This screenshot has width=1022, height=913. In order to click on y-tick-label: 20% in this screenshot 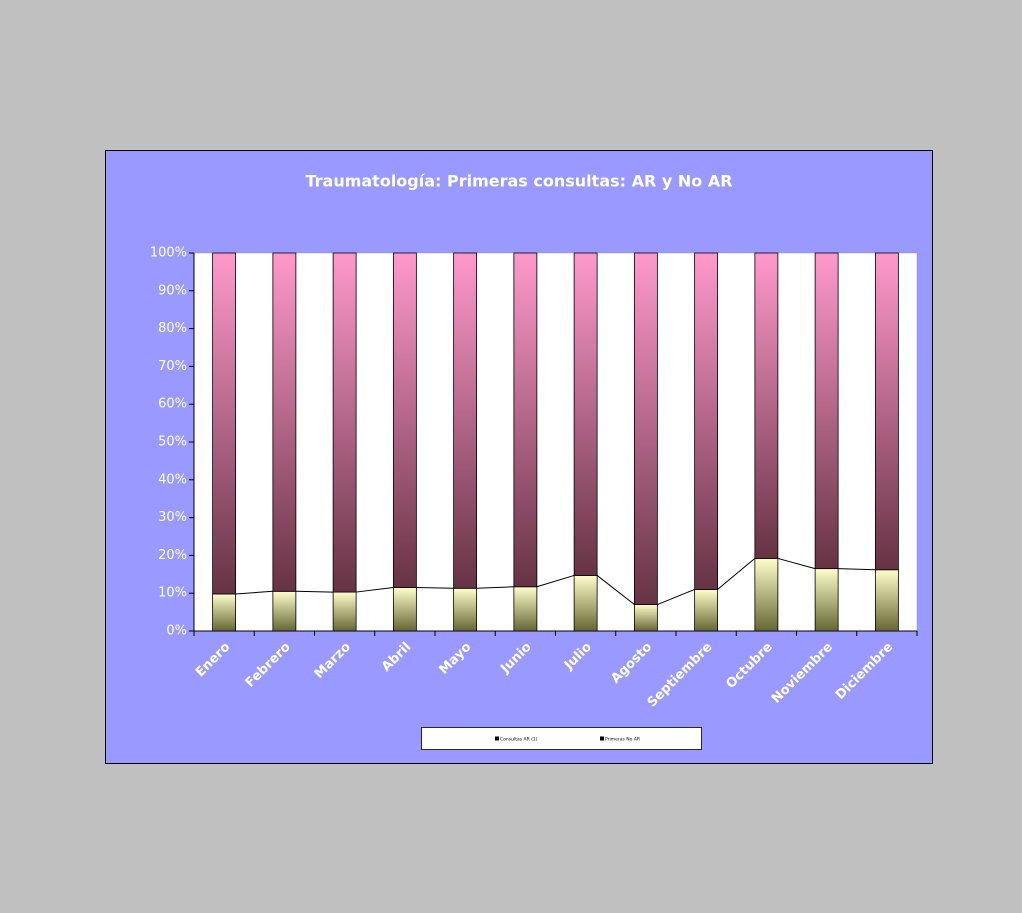, I will do `click(172, 555)`.